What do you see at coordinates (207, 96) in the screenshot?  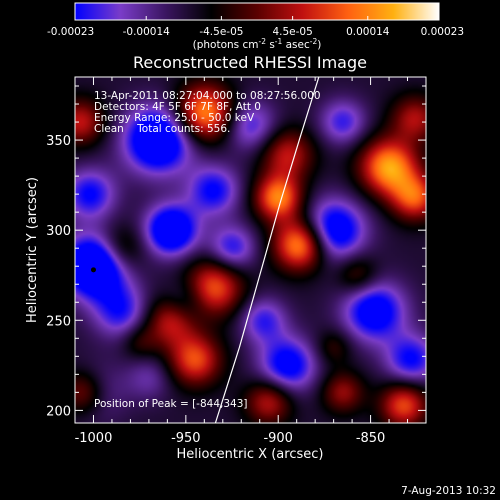 I see `annotation-time: 13-Apr-2011 08:27:04.000 to 08:27:56.000` at bounding box center [207, 96].